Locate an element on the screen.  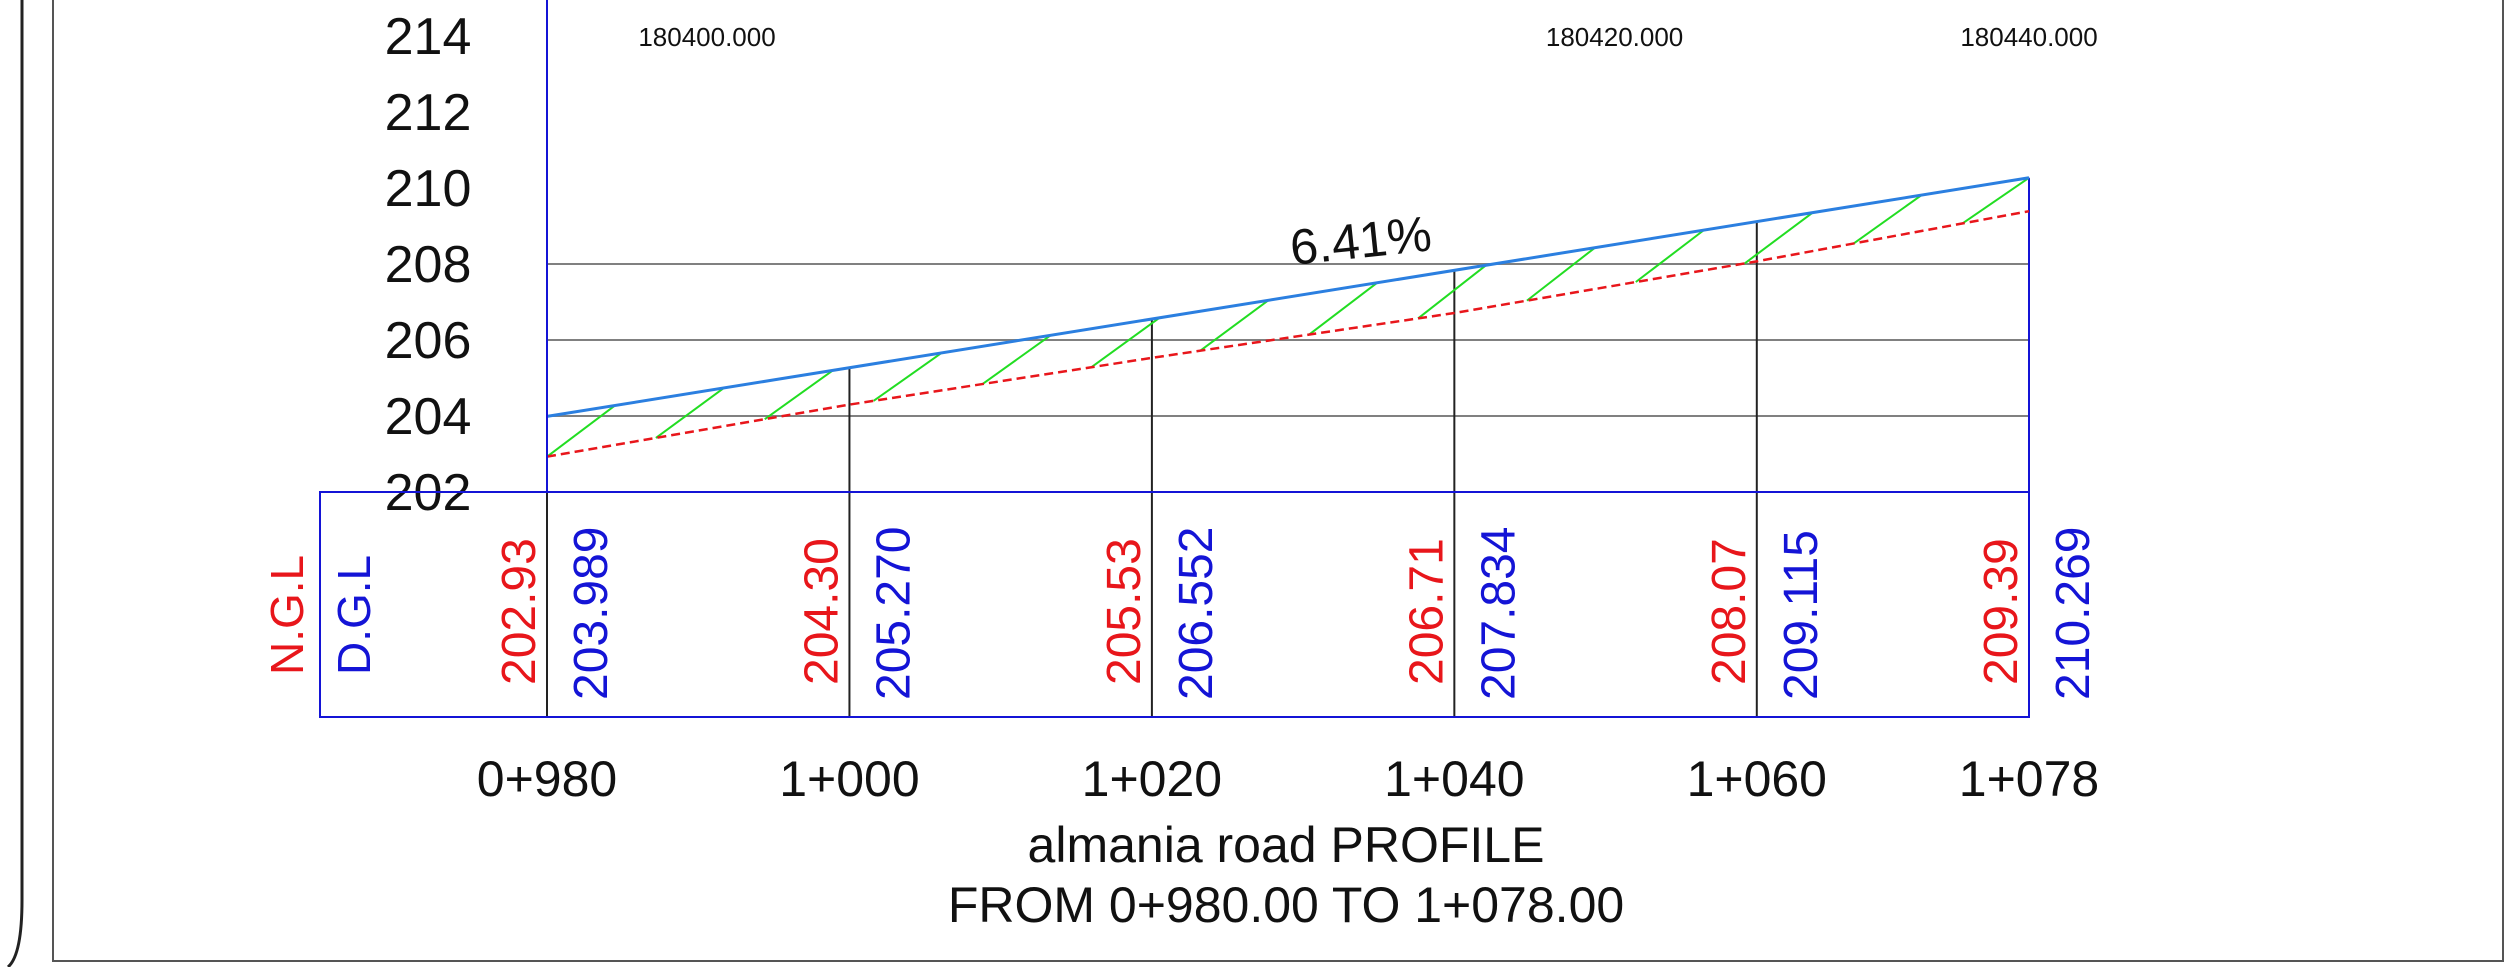
dgl-value: 206.552 is located at coordinates (1196, 613).